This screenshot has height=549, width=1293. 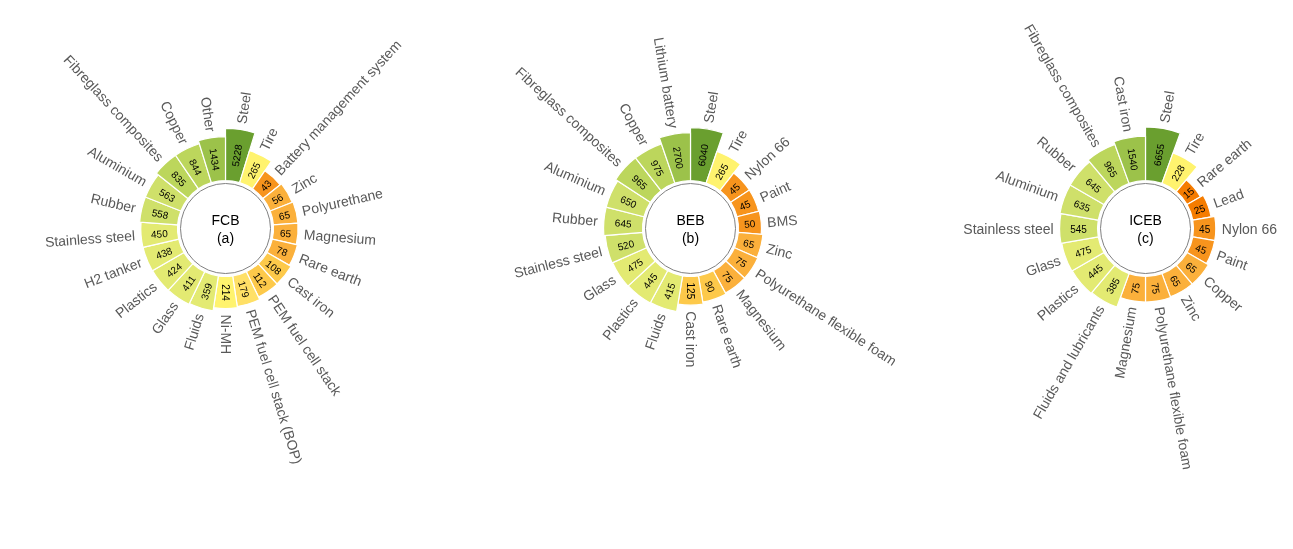 What do you see at coordinates (779, 251) in the screenshot?
I see `category-label: Zinc` at bounding box center [779, 251].